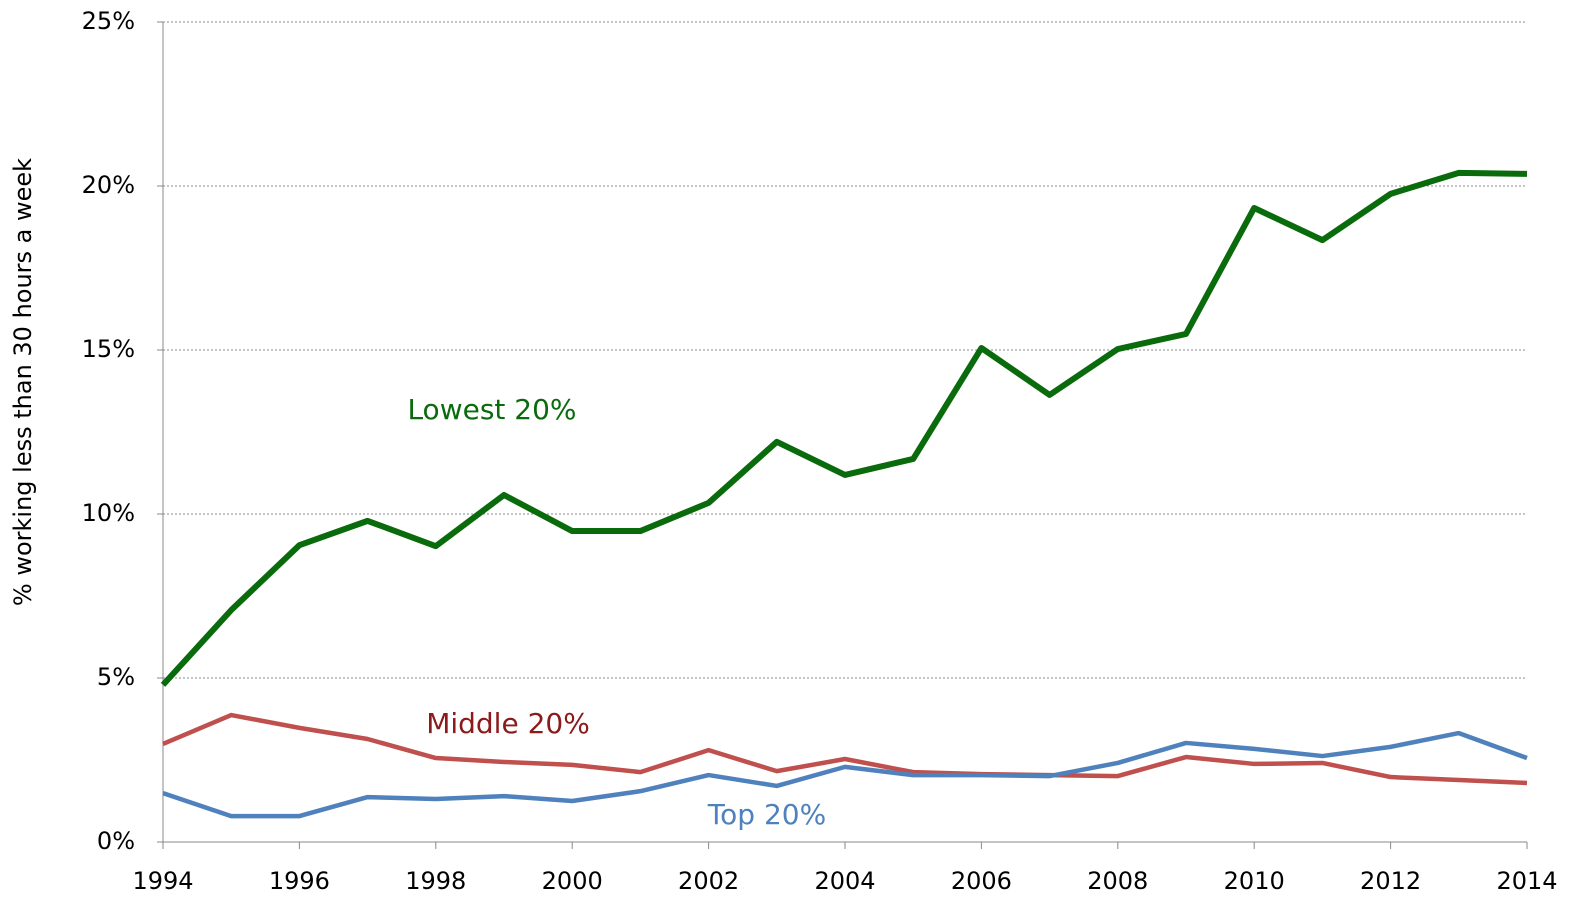 This screenshot has width=1585, height=906. Describe the element at coordinates (23, 382) in the screenshot. I see `y-axis-label: % working less than 30 hours a week` at that location.